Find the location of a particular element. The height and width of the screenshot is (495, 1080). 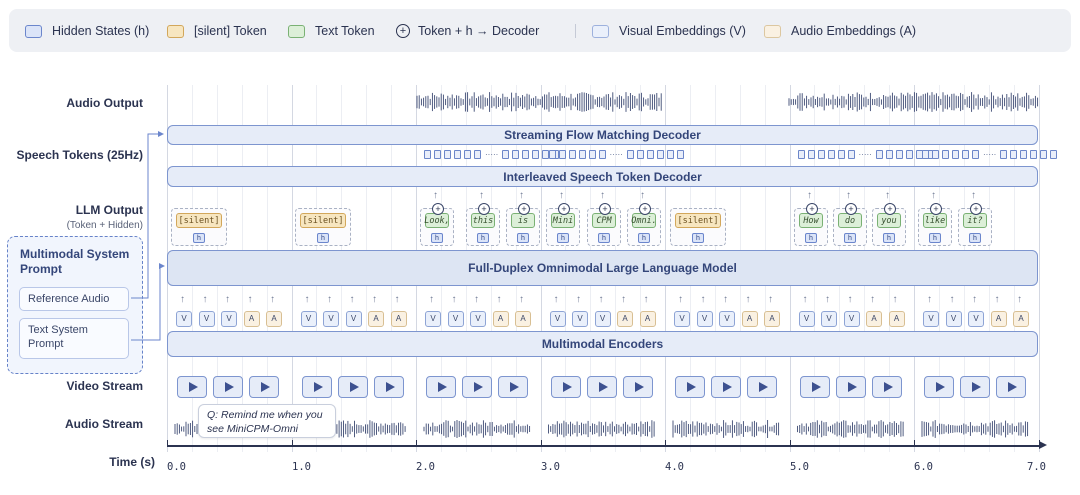

time-axis is located at coordinates (604, 446).